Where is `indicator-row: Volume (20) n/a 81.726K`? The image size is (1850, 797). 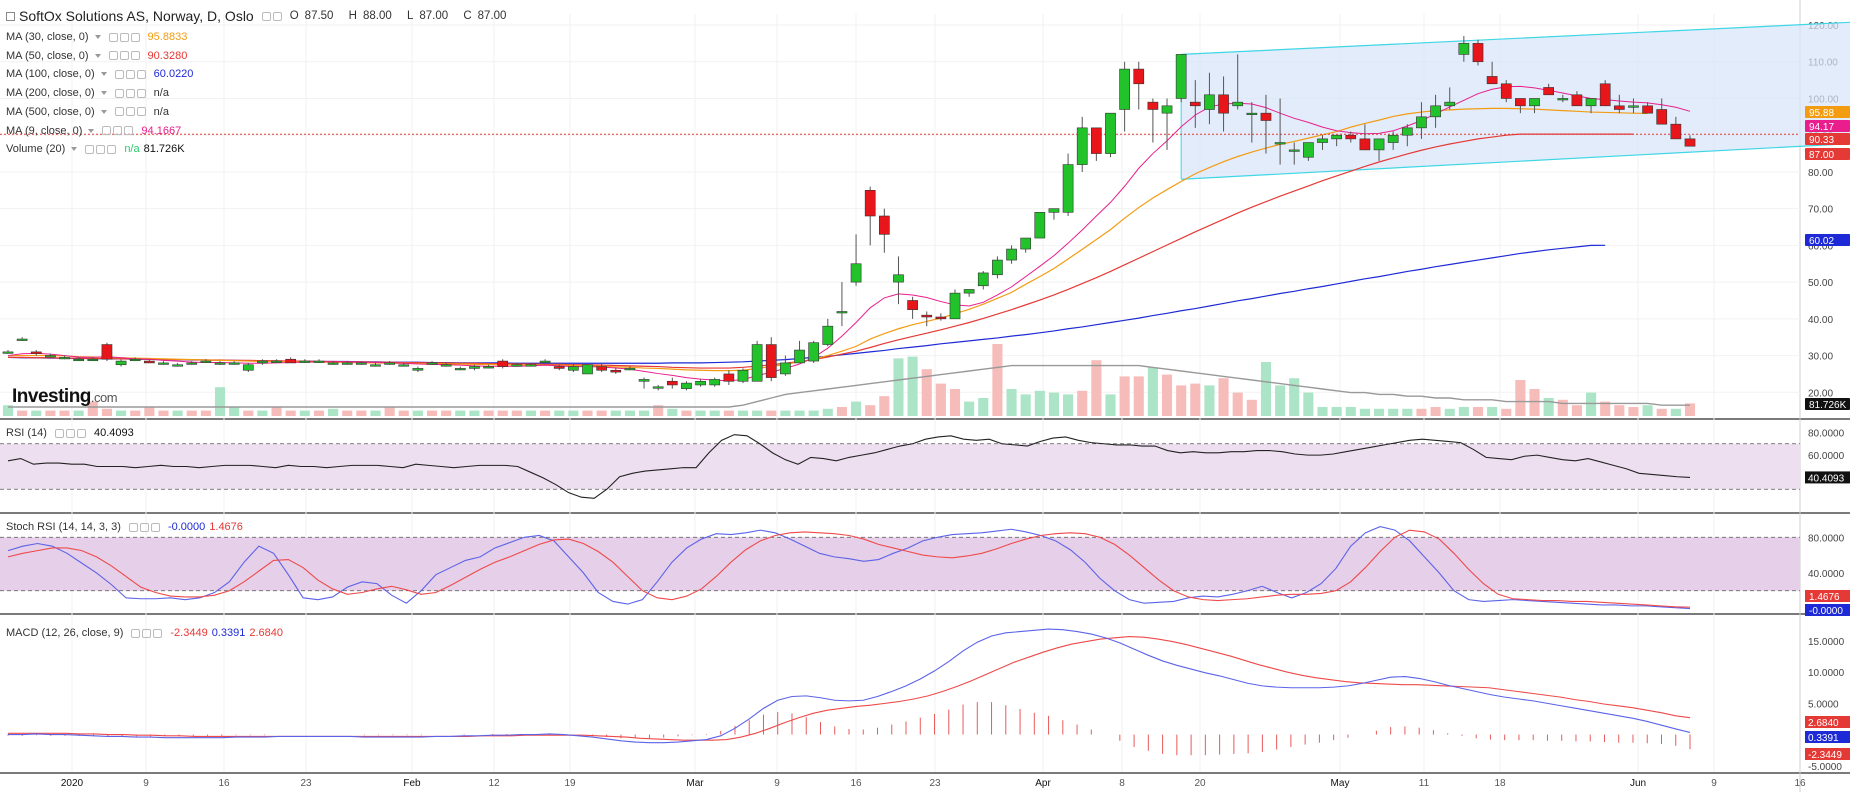
indicator-row: Volume (20) n/a 81.726K is located at coordinates (95, 149).